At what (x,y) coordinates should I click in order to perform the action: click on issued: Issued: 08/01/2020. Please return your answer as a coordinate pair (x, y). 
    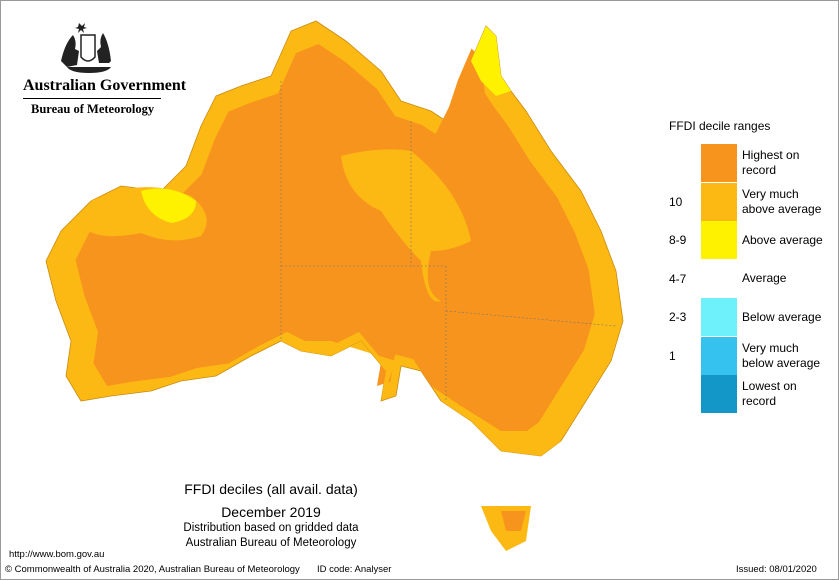
    Looking at the image, I should click on (776, 569).